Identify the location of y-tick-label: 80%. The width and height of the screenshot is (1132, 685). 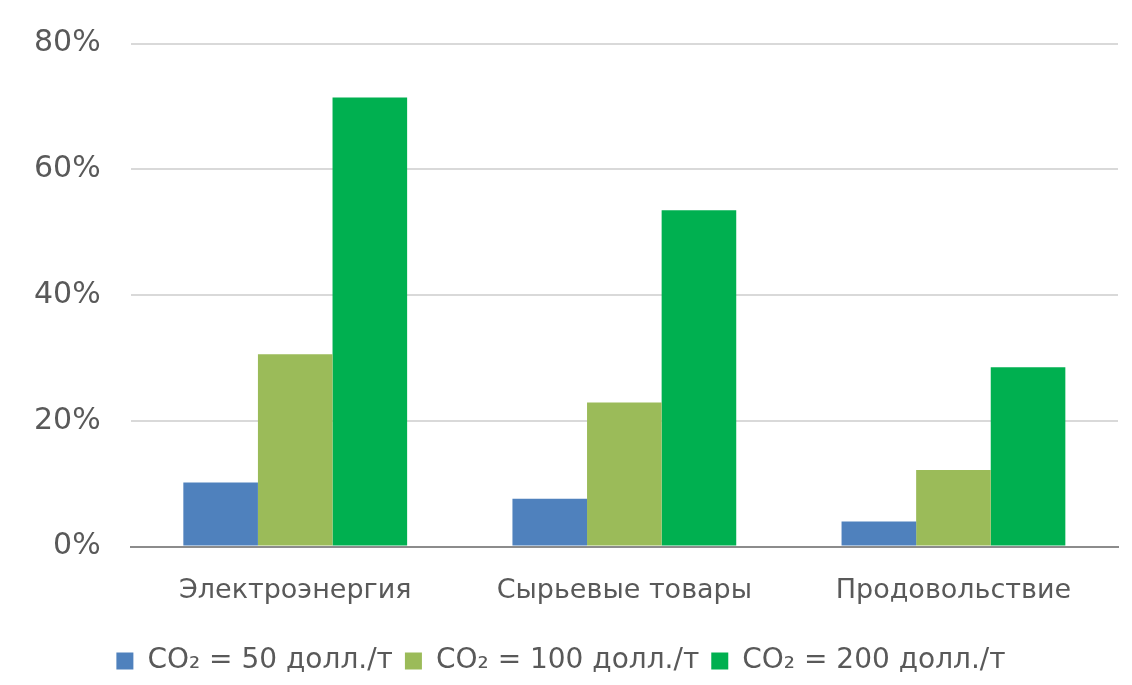
(67, 41).